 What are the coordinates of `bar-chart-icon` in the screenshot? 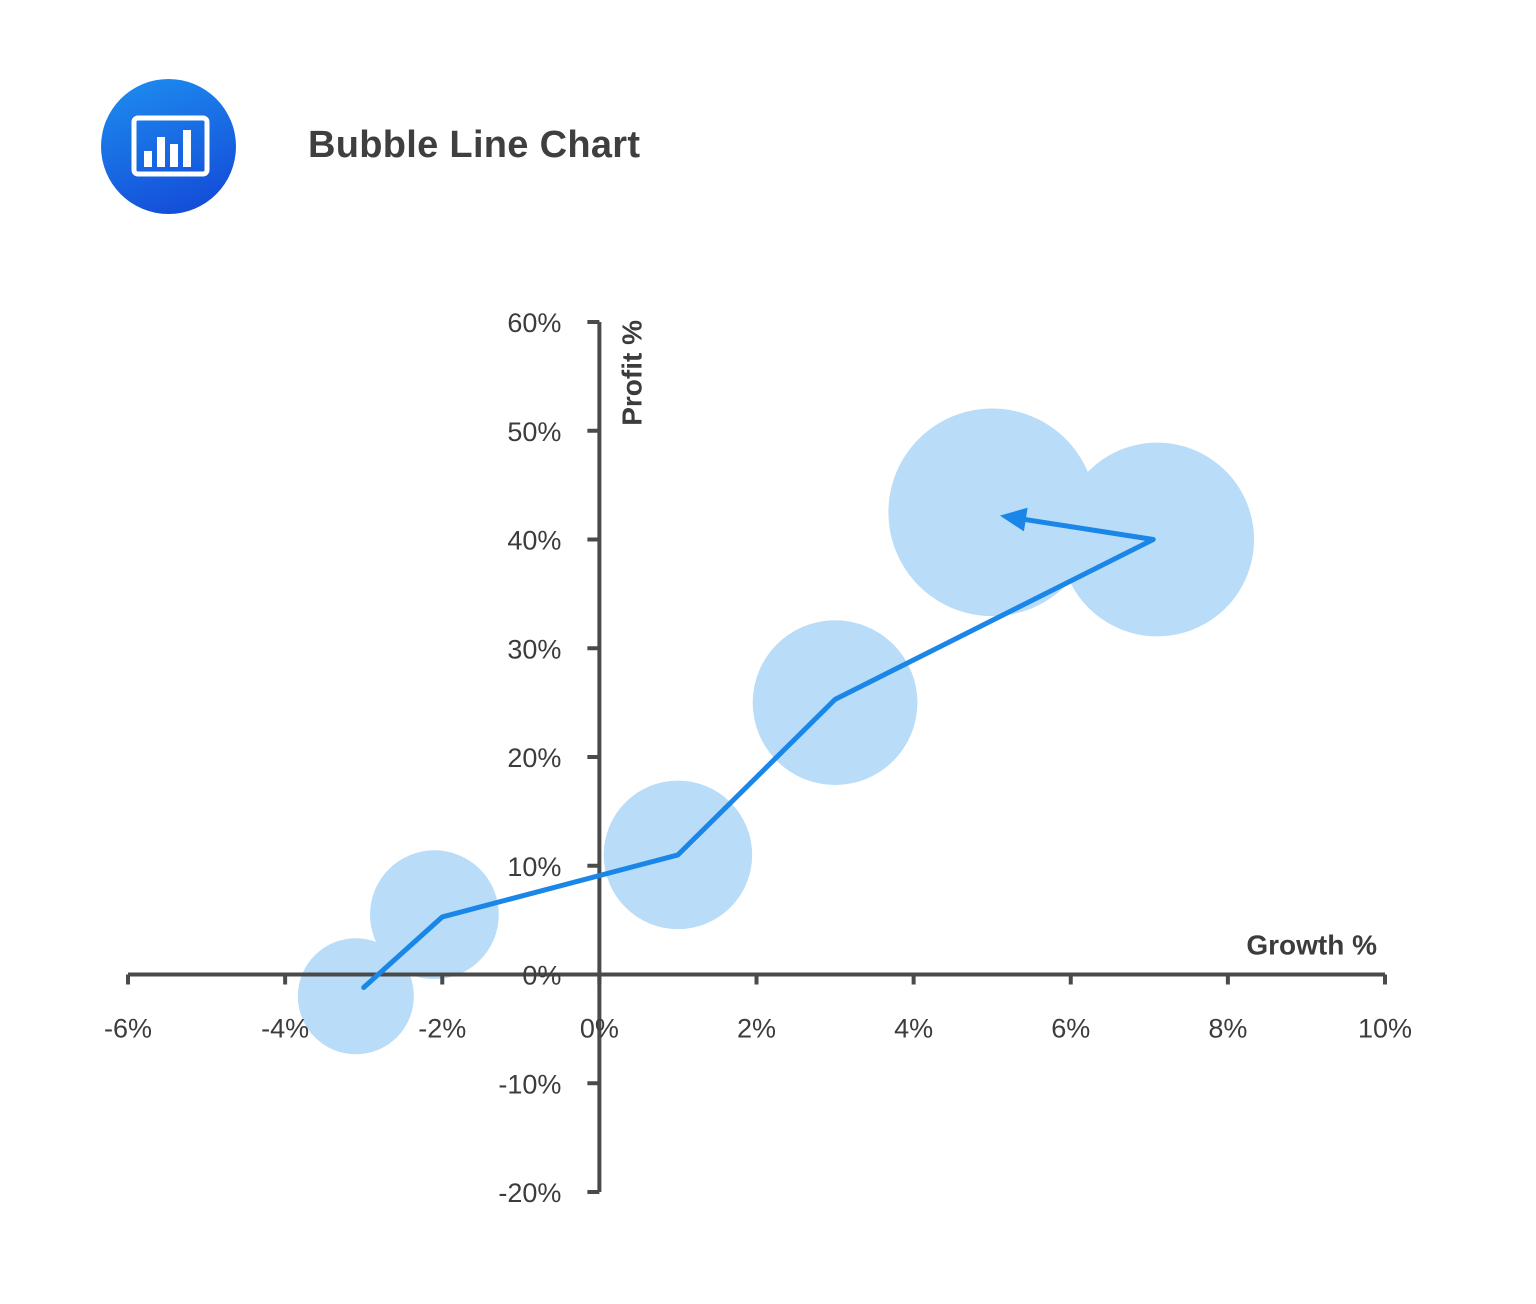 It's located at (168, 146).